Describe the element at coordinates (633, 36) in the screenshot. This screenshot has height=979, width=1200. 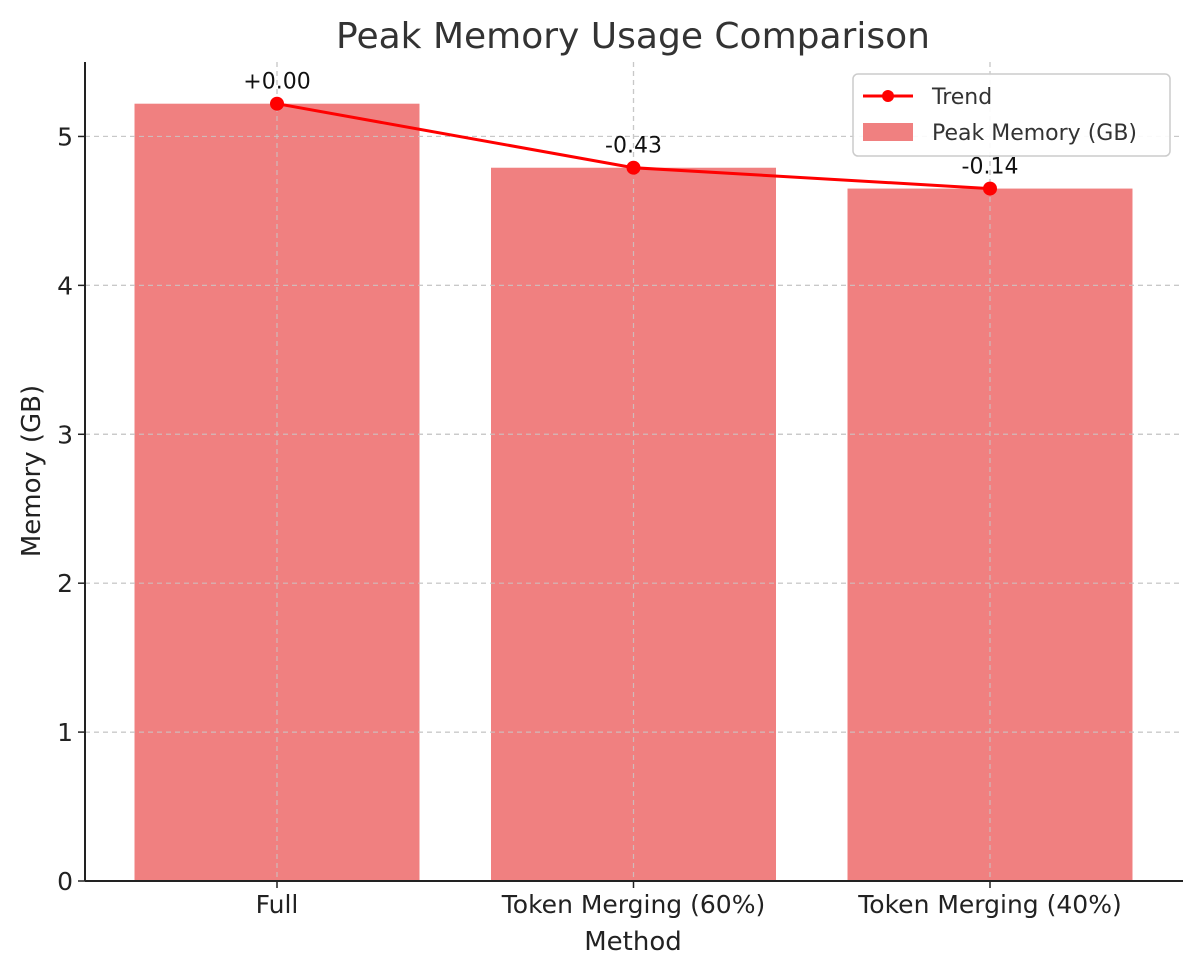
I see `chart-title: Peak Memory Usage Comparison` at that location.